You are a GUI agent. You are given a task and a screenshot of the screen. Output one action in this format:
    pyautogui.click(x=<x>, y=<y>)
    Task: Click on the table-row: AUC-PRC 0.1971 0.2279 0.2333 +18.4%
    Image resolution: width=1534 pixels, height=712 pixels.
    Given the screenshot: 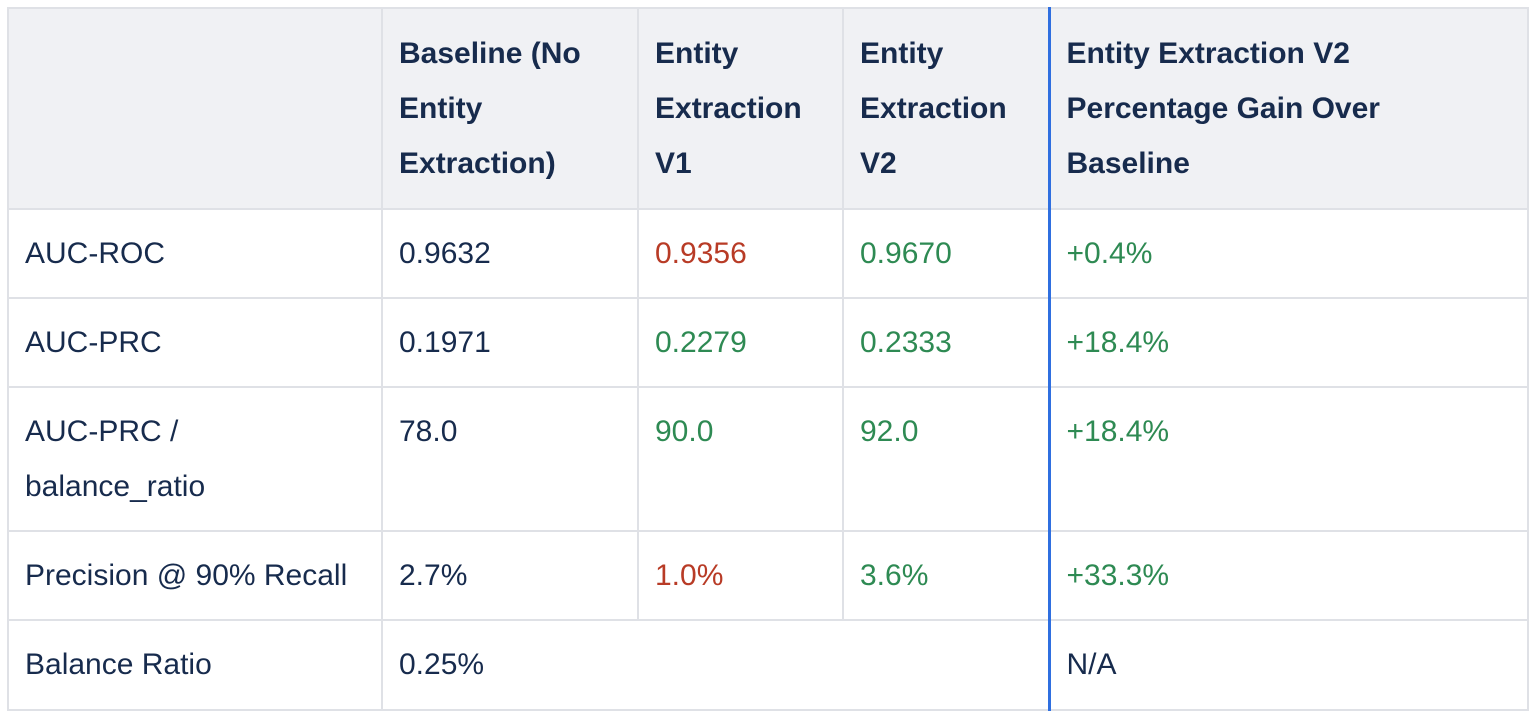 What is the action you would take?
    pyautogui.click(x=768, y=342)
    